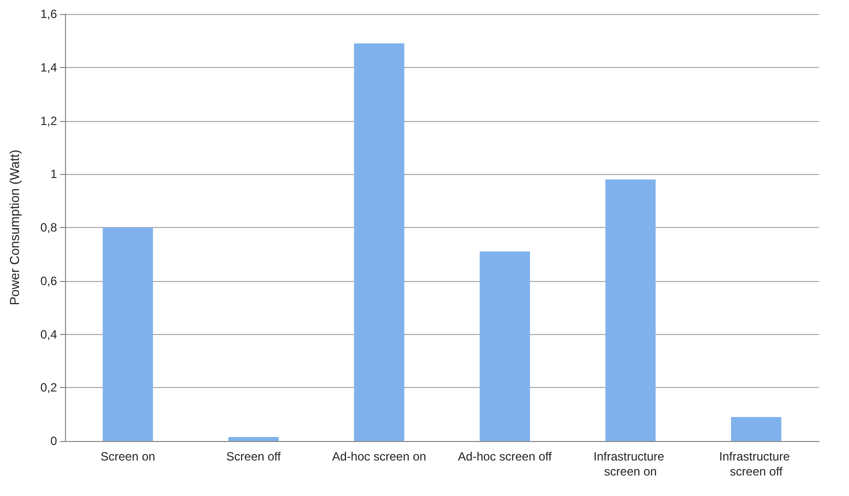  What do you see at coordinates (254, 457) in the screenshot?
I see `x-tick-label: Screen off` at bounding box center [254, 457].